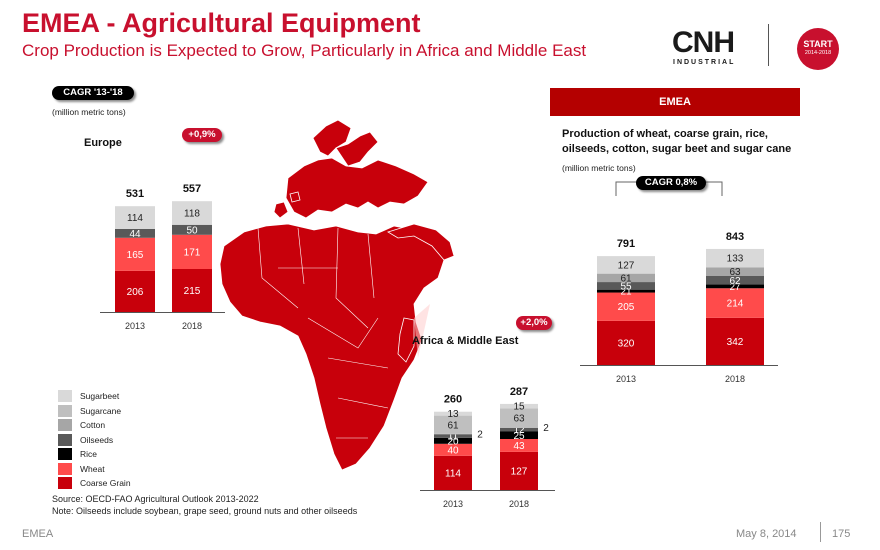 Image resolution: width=880 pixels, height=550 pixels. What do you see at coordinates (97, 439) in the screenshot?
I see `legend-label: Oilseeds` at bounding box center [97, 439].